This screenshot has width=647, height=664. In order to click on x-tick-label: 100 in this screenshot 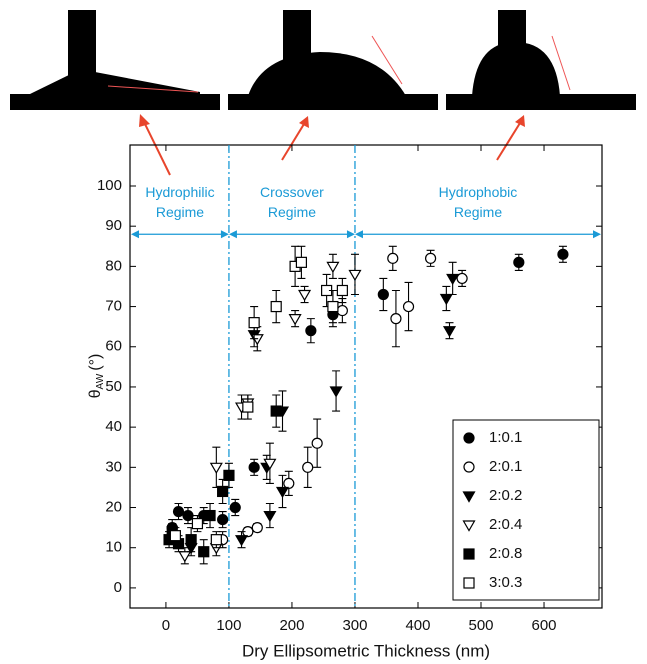, I will do `click(228, 625)`.